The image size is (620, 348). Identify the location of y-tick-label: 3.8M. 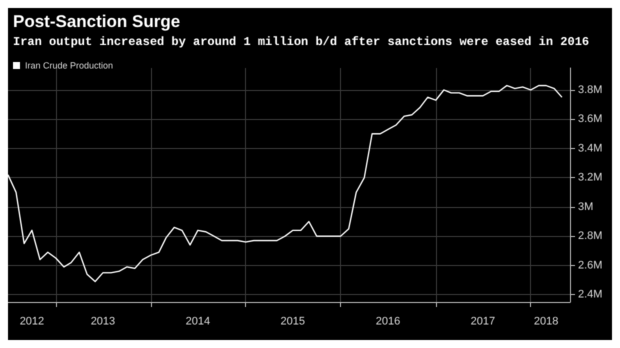
(590, 90).